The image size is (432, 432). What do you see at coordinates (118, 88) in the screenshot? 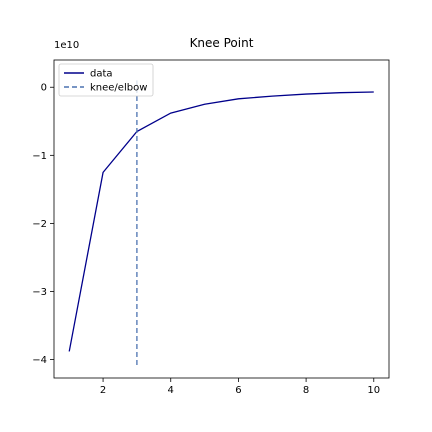
I see `legend-label-knee: knee/elbow` at bounding box center [118, 88].